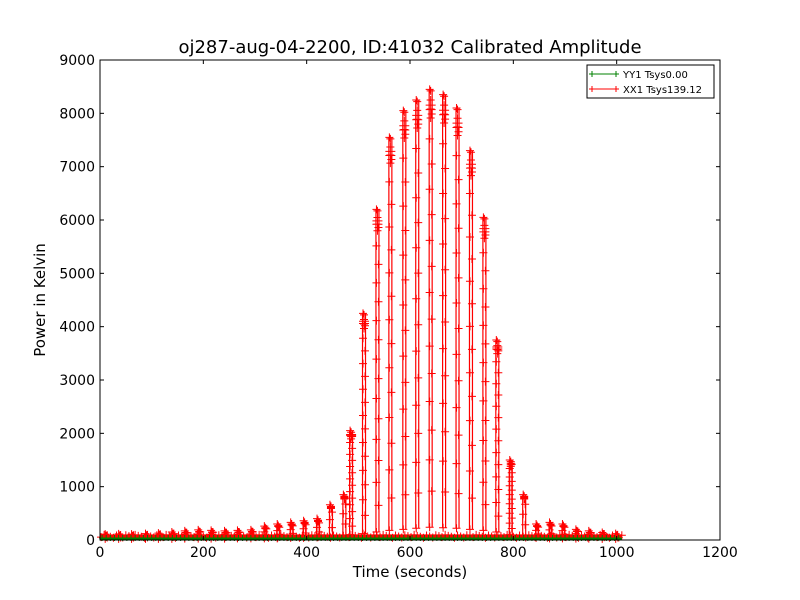 Image resolution: width=800 pixels, height=600 pixels. I want to click on legend-label-yy1: YY1 Tsys0.00, so click(655, 75).